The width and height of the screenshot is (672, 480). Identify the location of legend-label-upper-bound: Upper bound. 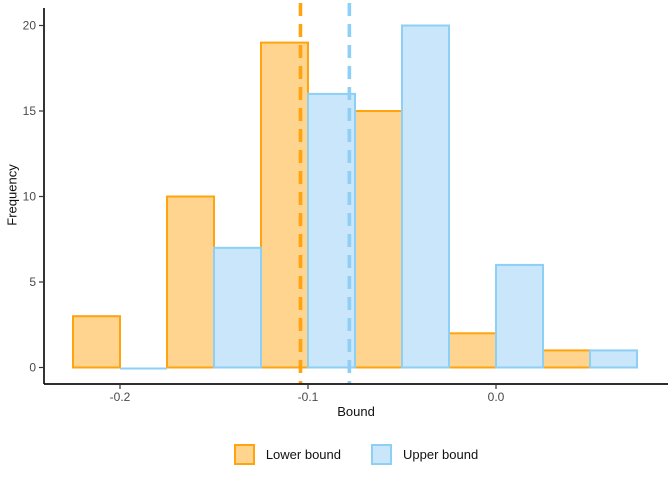
(441, 454).